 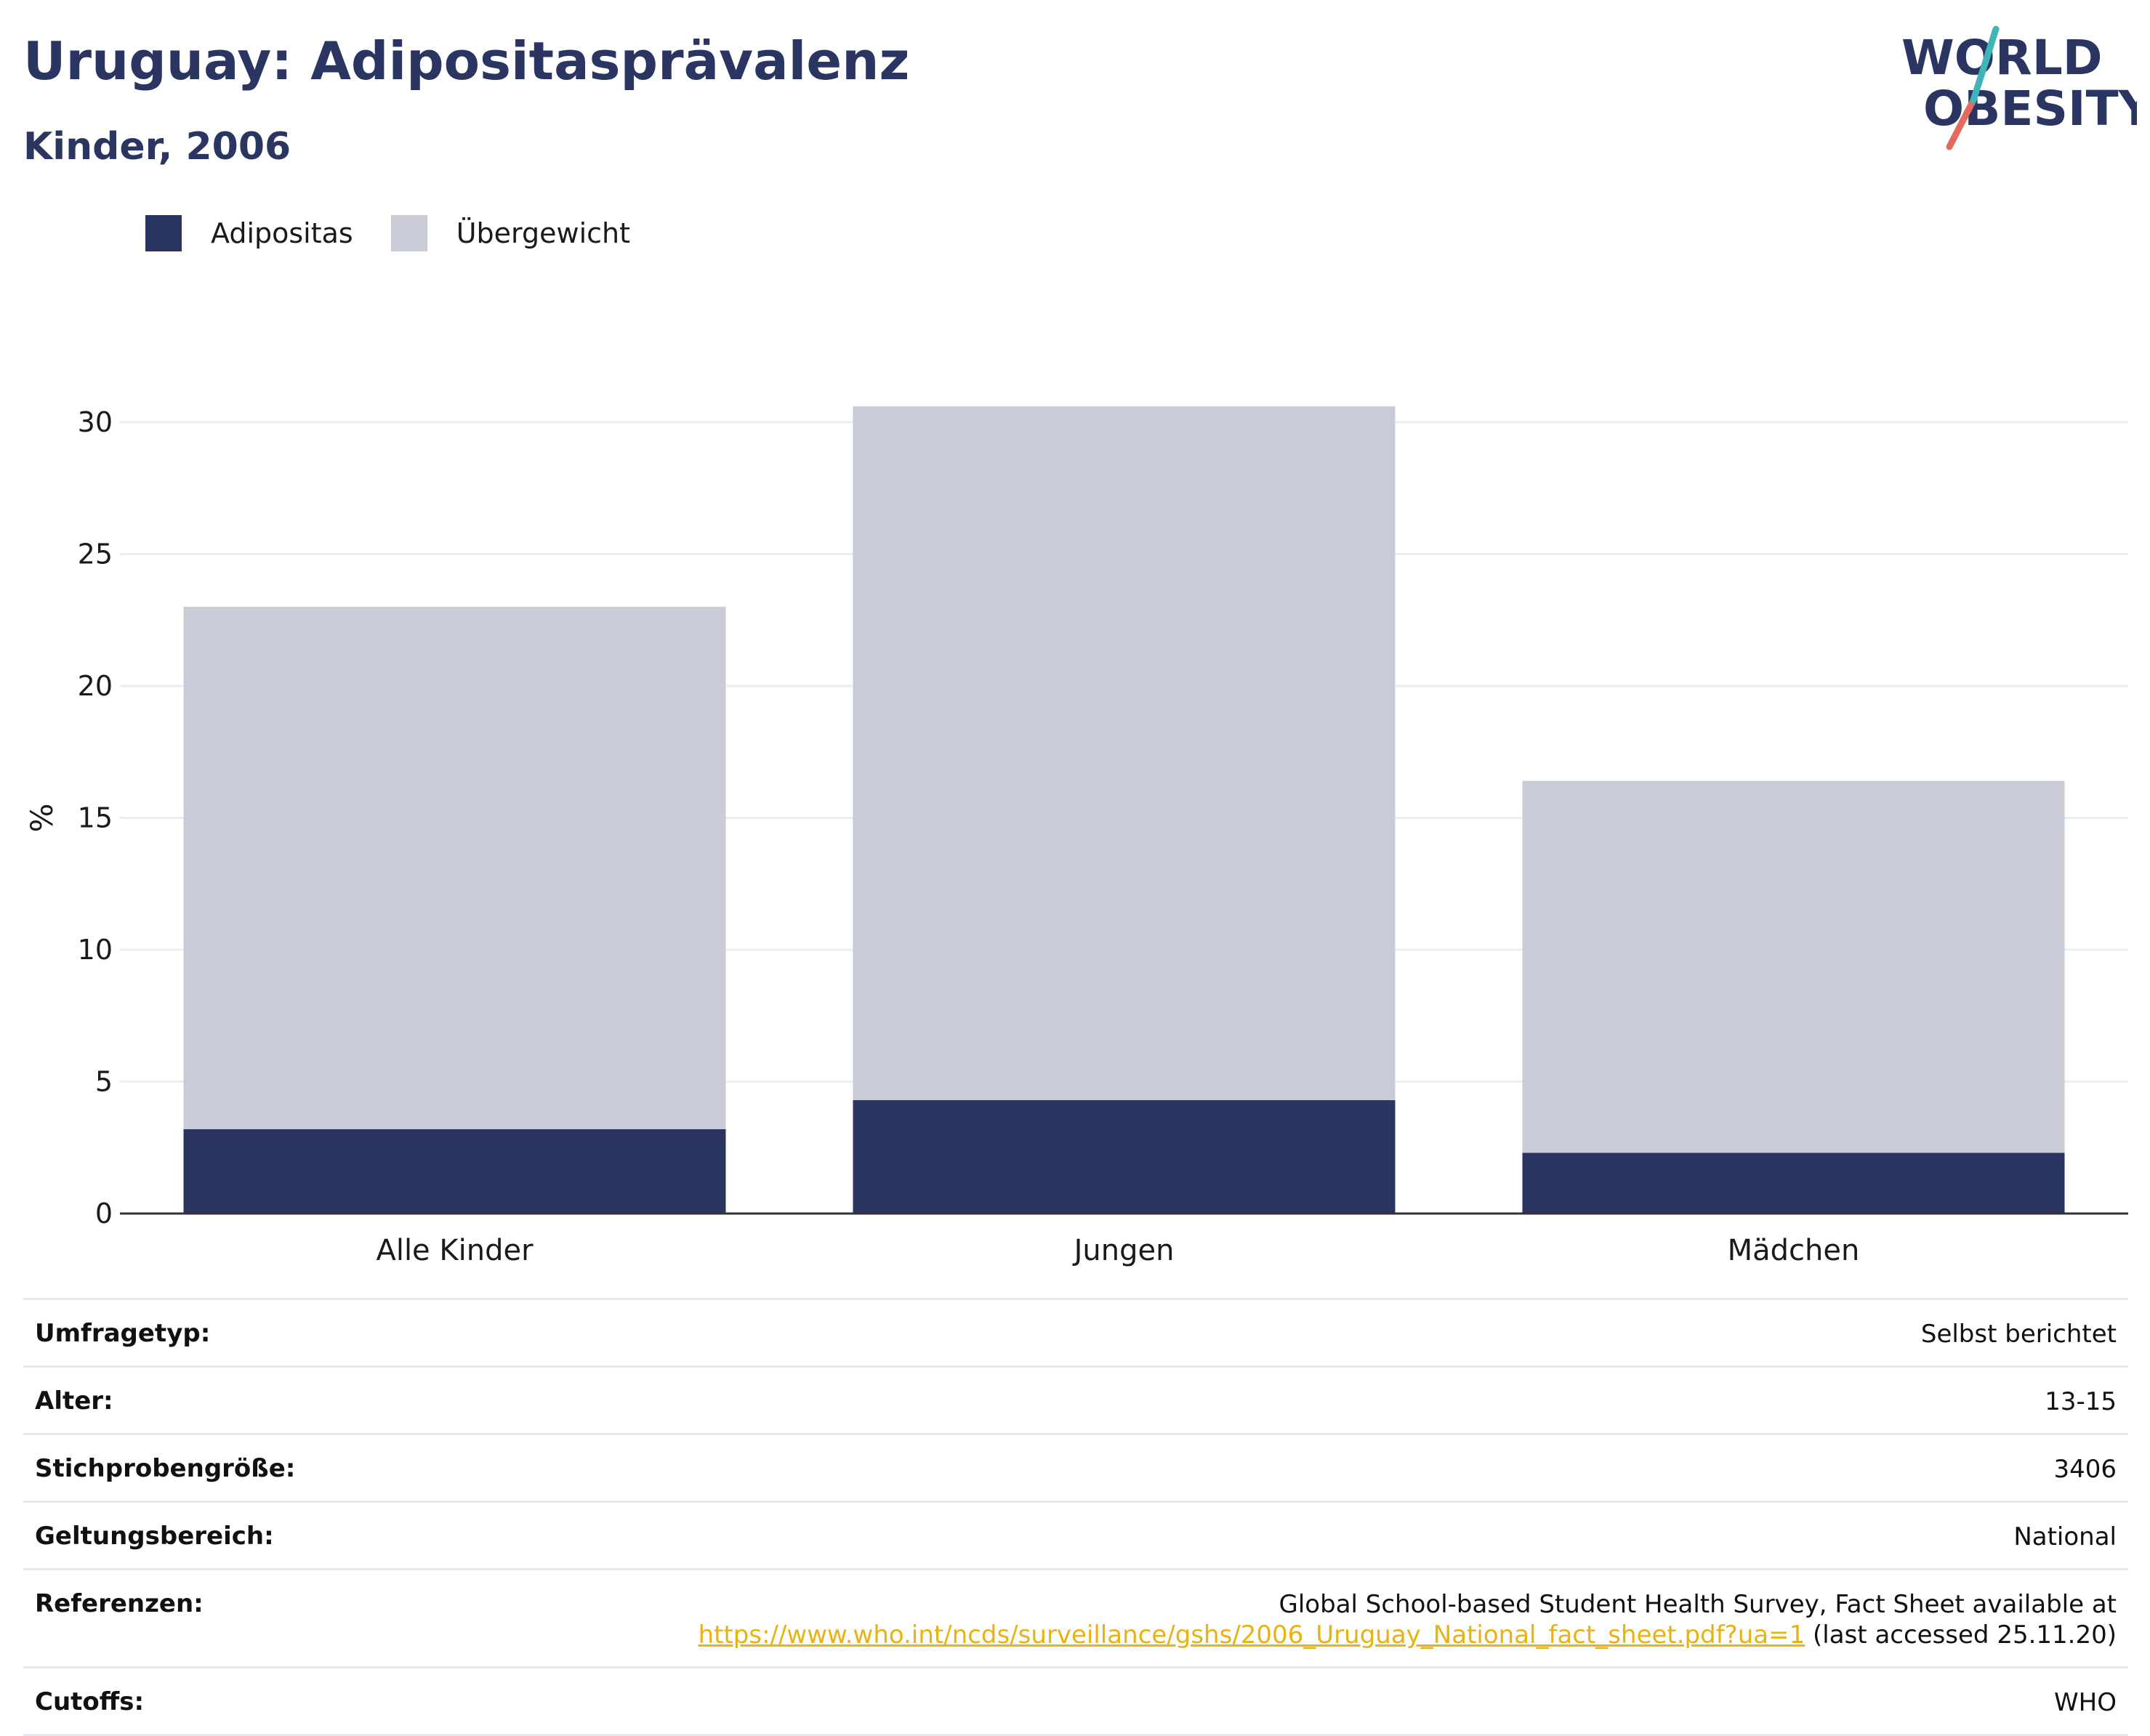 What do you see at coordinates (2085, 1469) in the screenshot?
I see `meta-value: 3406` at bounding box center [2085, 1469].